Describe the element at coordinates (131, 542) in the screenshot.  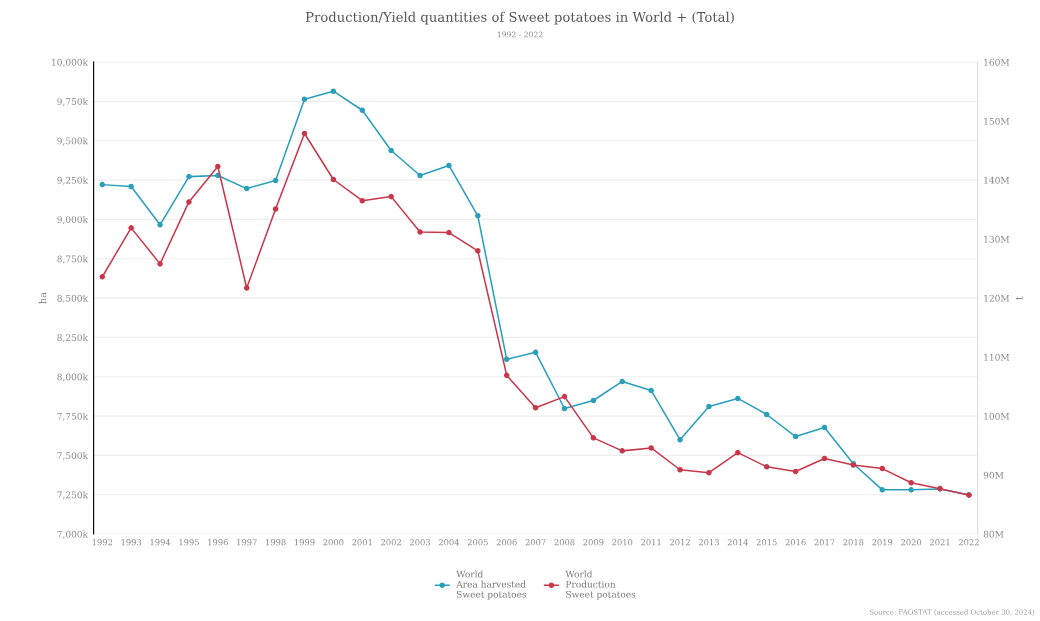
I see `x-tick-label: 1993` at that location.